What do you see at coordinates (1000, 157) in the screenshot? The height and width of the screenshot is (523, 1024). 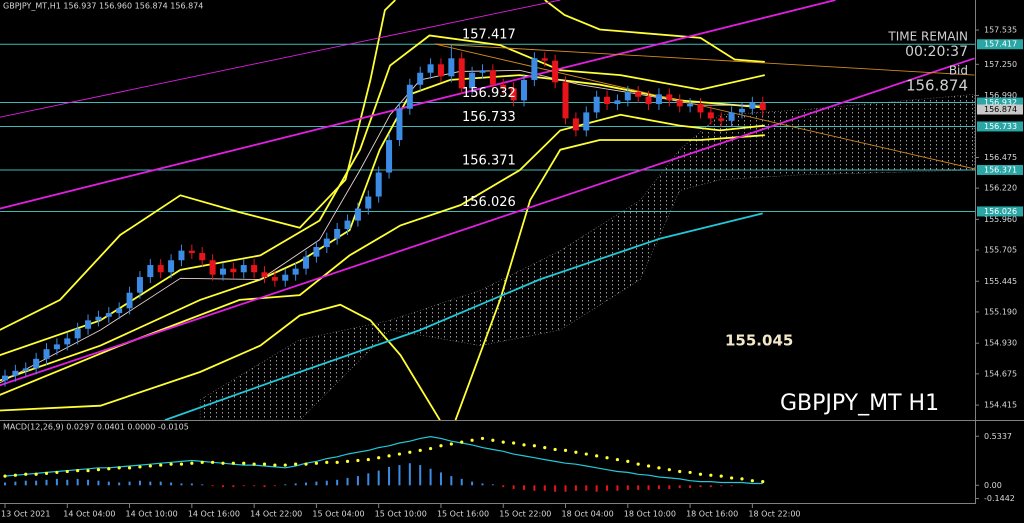 I see `y-tick-label: 156.475` at bounding box center [1000, 157].